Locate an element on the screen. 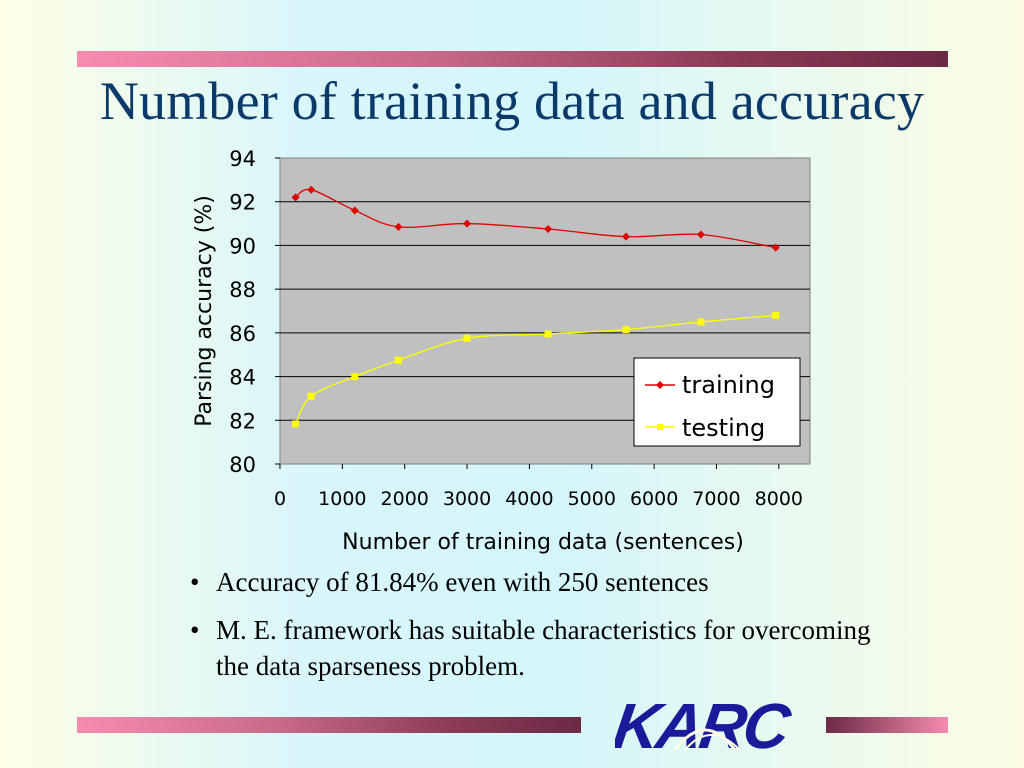  x-axis-label: Number of training data (sentences) is located at coordinates (543, 542).